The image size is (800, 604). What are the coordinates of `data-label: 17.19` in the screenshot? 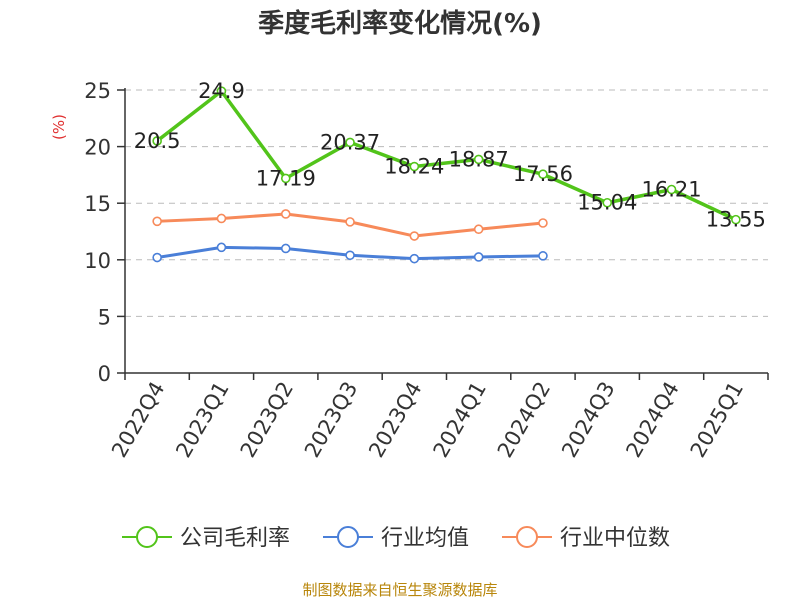 It's located at (286, 178).